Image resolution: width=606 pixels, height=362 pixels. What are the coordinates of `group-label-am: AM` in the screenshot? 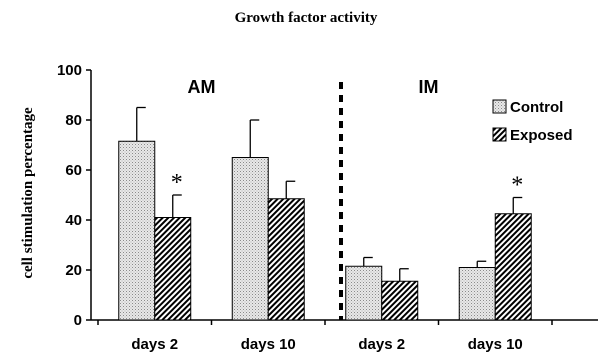 It's located at (202, 87).